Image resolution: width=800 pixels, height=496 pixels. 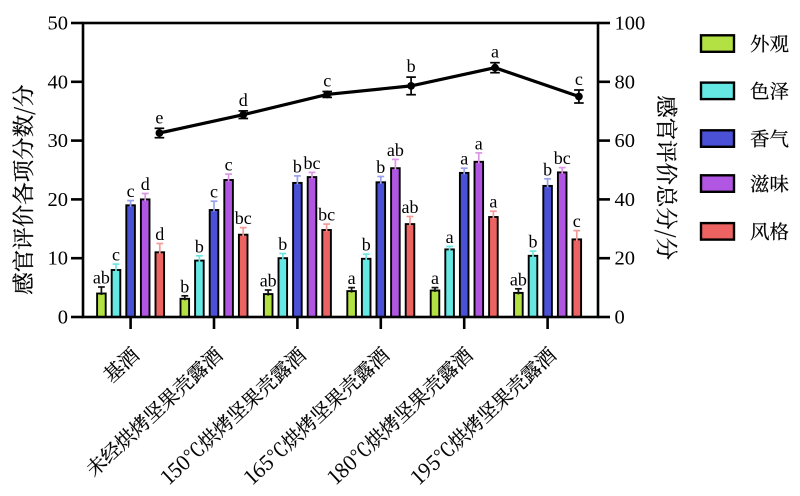 I want to click on svg-text: 10, so click(x=58, y=259).